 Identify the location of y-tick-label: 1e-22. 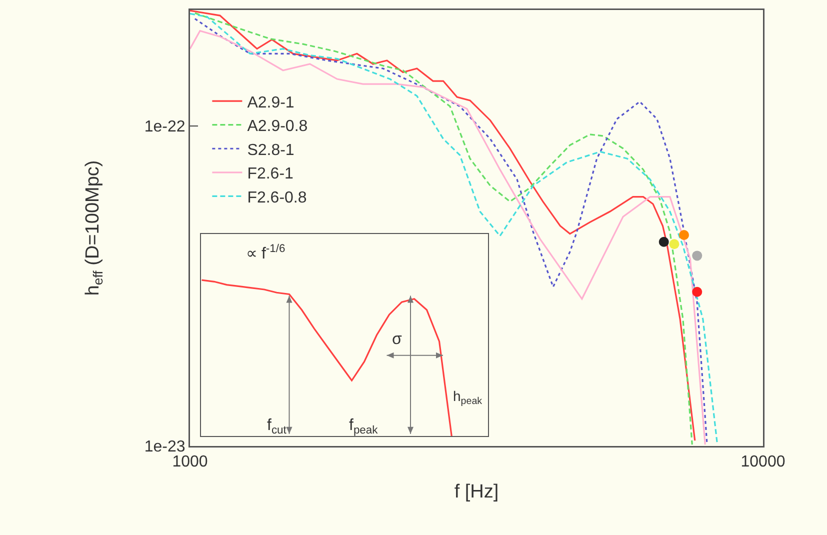
(165, 127).